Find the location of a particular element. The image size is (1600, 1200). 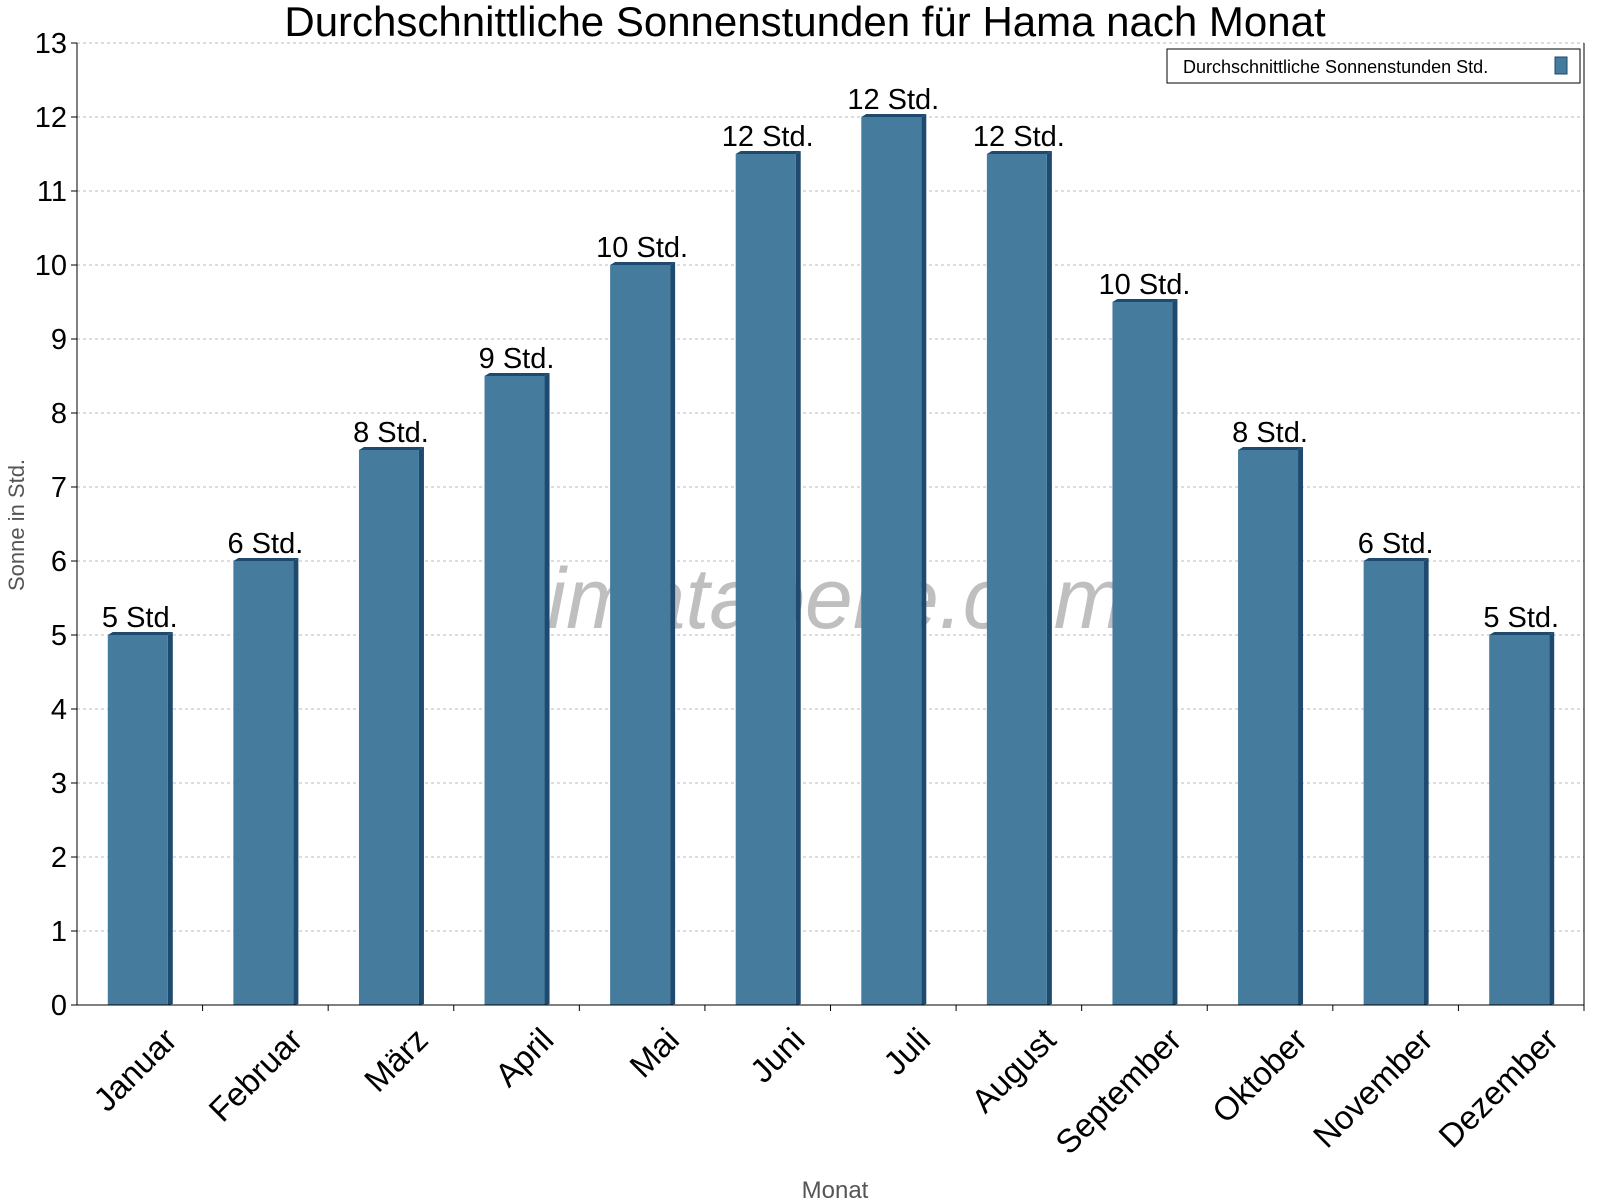

legend: Durchschnittliche Sonnenstunden Std. is located at coordinates (1373, 66).